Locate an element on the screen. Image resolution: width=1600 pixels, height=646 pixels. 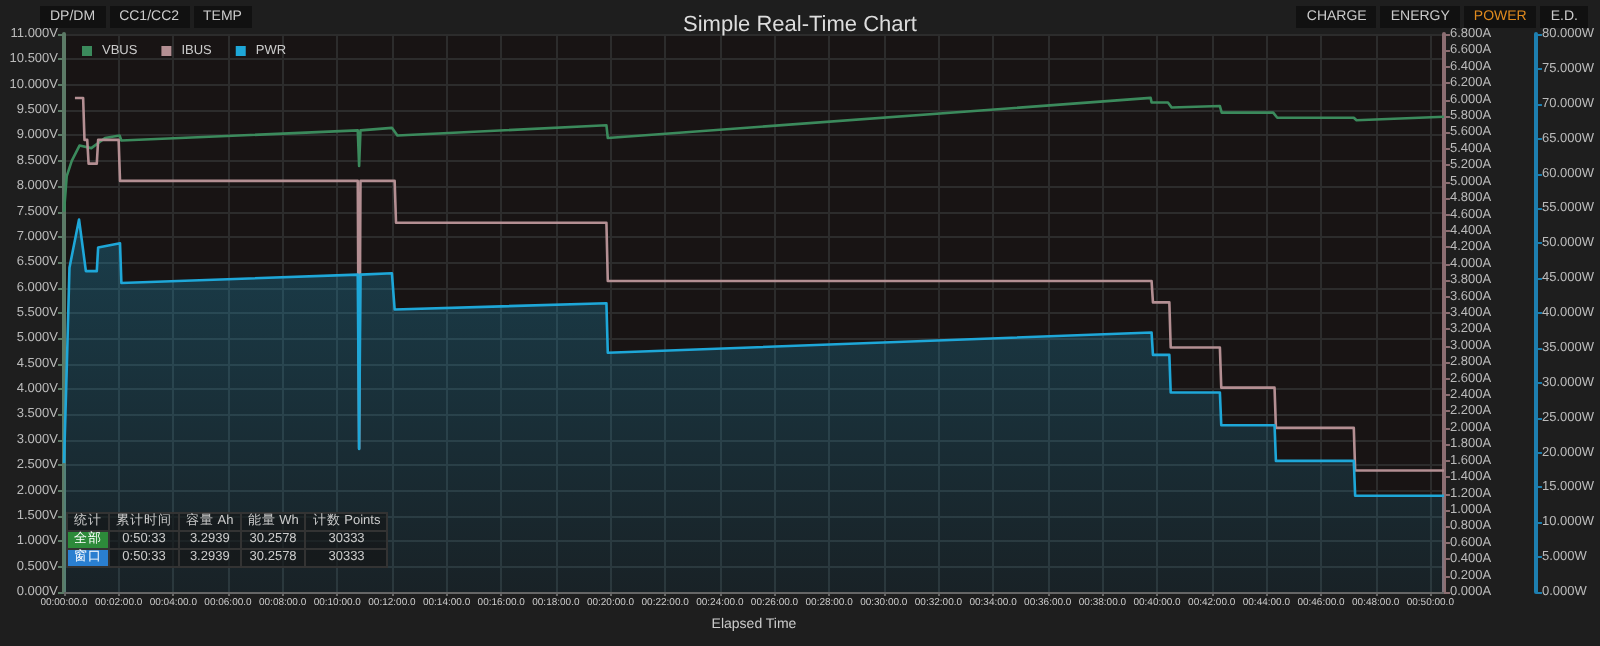
chart-title: Simple Real-Time Chart is located at coordinates (800, 25).